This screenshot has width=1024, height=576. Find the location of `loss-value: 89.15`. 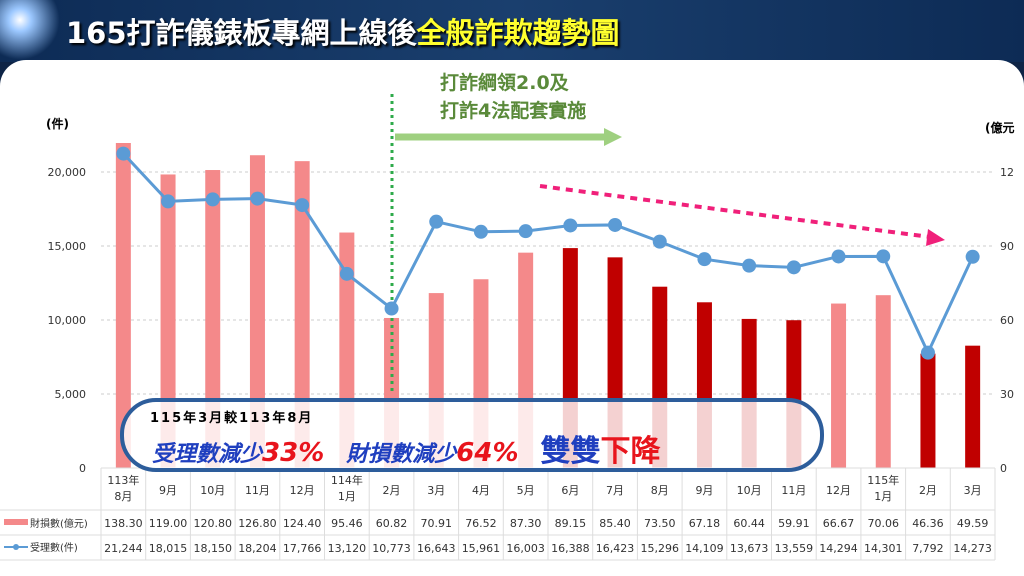

loss-value: 89.15 is located at coordinates (571, 523).